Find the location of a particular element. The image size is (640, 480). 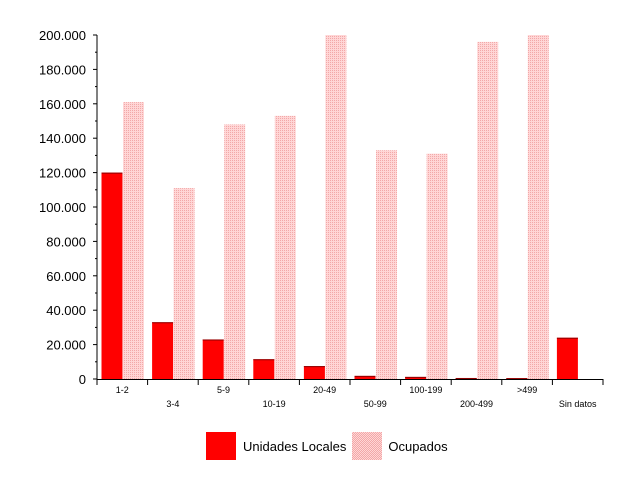

y-tick-label: 140.000 is located at coordinates (62, 138).